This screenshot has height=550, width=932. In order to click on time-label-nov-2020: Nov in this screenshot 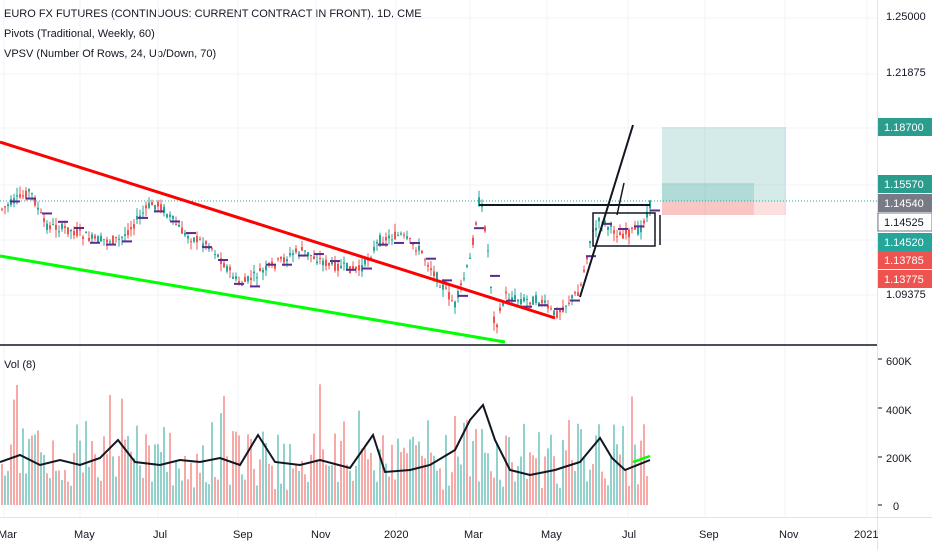, I will do `click(789, 535)`.